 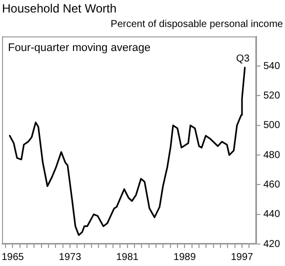 What do you see at coordinates (271, 155) in the screenshot?
I see `y-tick-label: 480` at bounding box center [271, 155].